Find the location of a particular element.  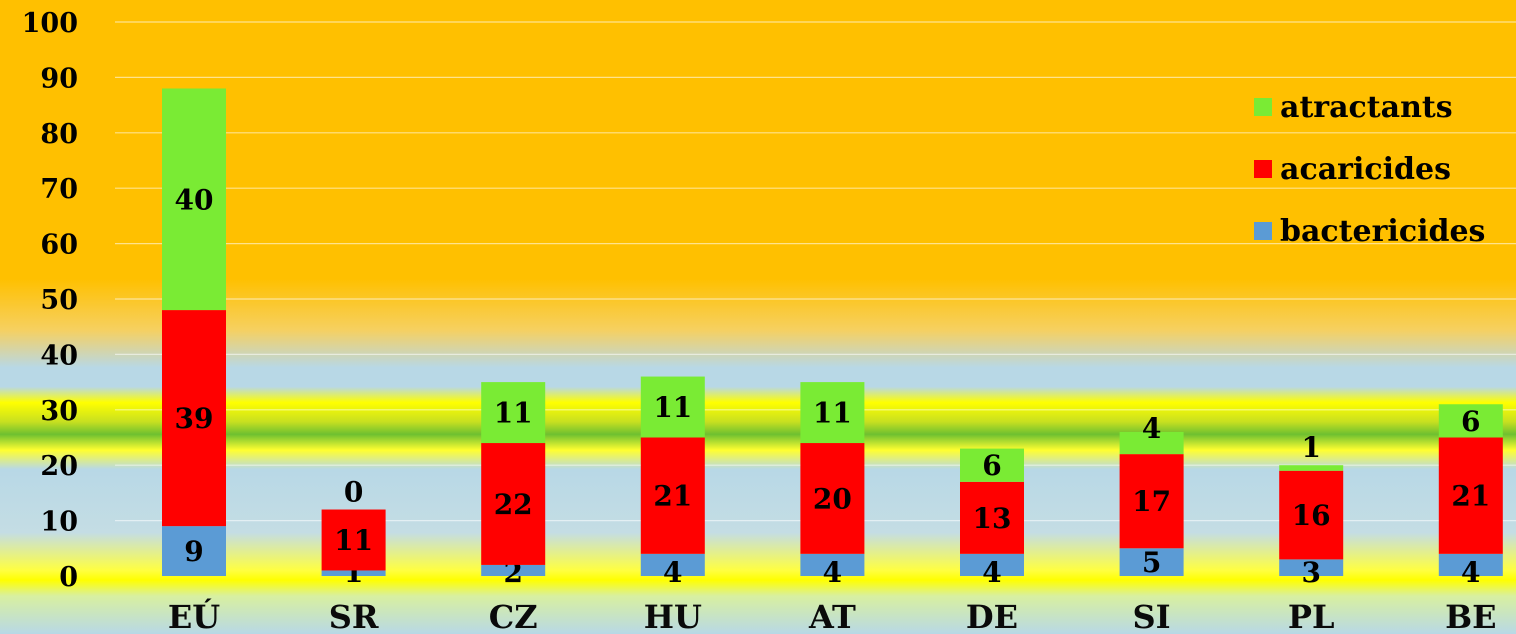

bar-atractants-SI is located at coordinates (1151, 443).